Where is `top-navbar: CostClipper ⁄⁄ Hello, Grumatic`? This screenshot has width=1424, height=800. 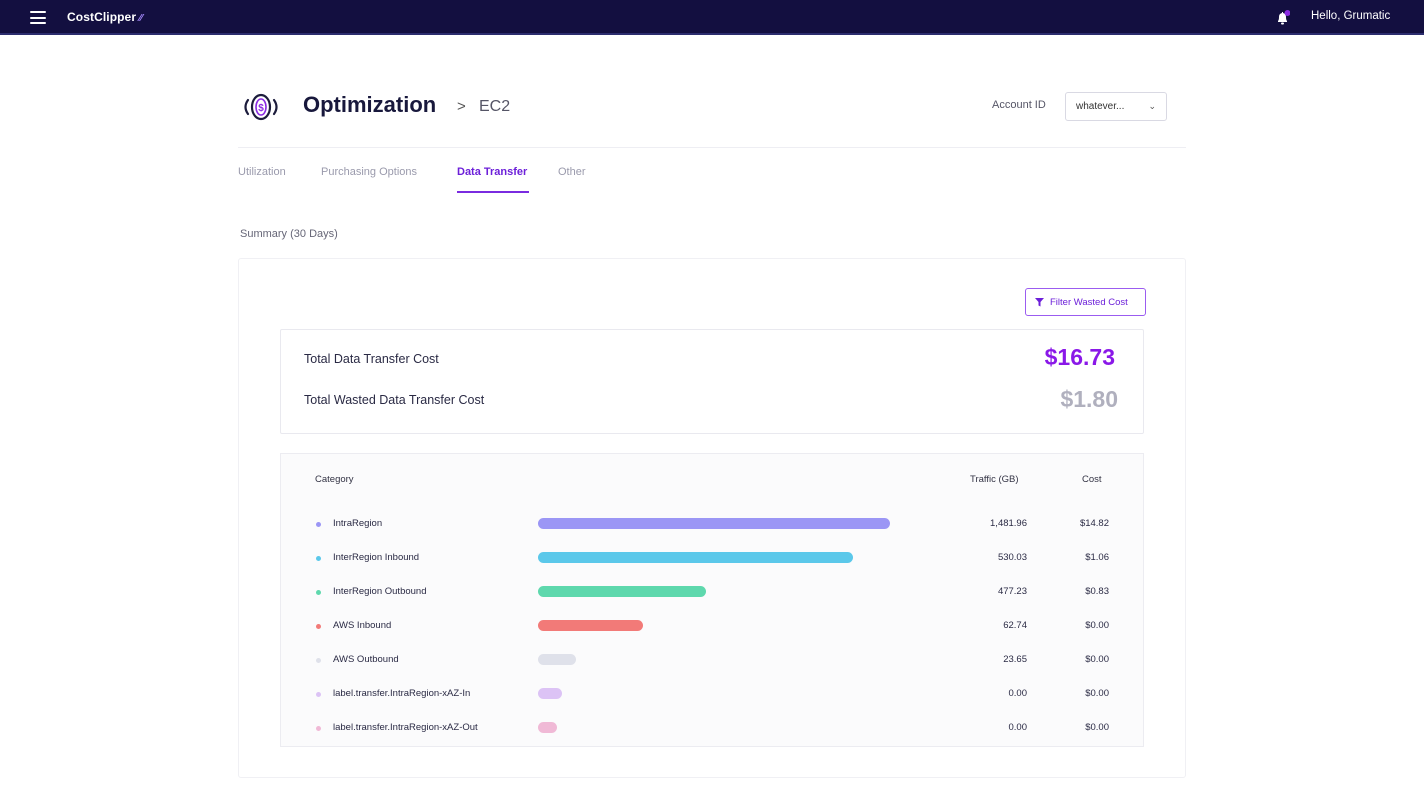 top-navbar: CostClipper ⁄⁄ Hello, Grumatic is located at coordinates (712, 17).